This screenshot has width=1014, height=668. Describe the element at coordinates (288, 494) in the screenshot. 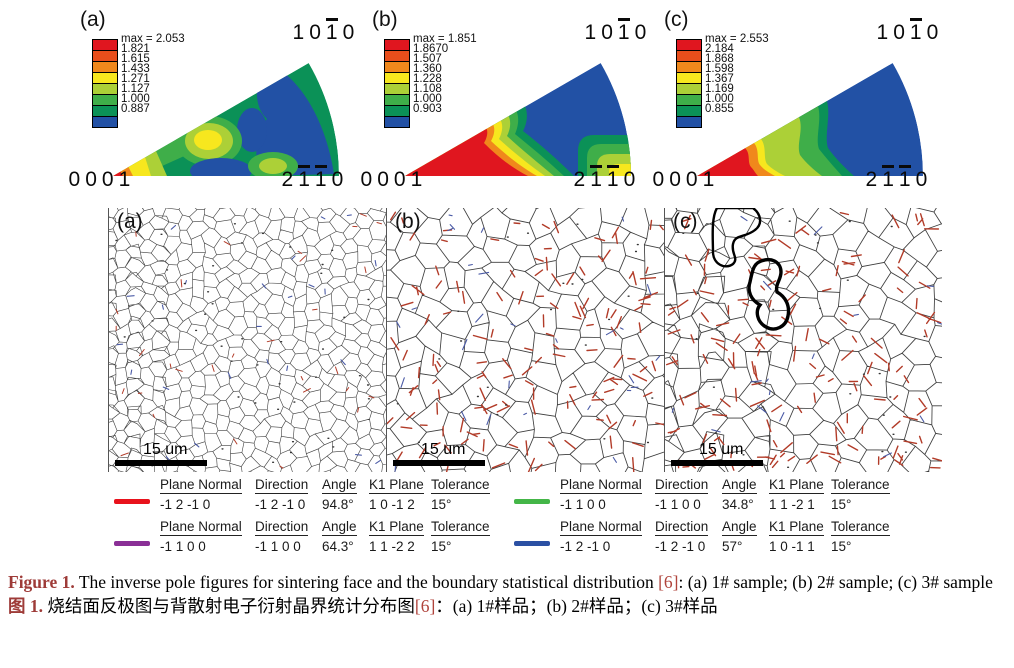

I see `legend-col-direction: Direction -1 2 -1 0` at that location.